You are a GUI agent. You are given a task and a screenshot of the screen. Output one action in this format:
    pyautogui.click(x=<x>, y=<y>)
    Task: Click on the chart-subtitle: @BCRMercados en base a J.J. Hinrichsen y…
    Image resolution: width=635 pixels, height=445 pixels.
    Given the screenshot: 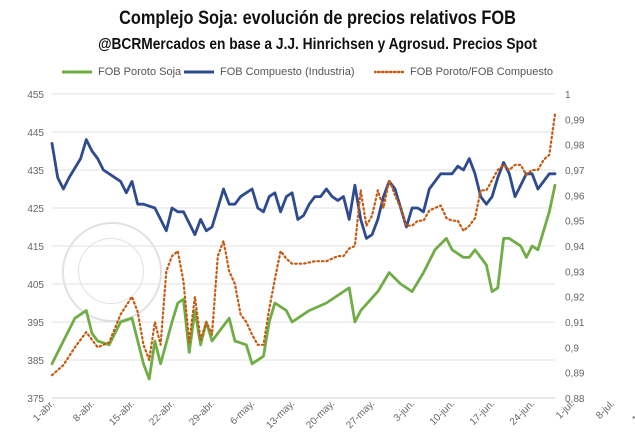 What is the action you would take?
    pyautogui.click(x=317, y=44)
    